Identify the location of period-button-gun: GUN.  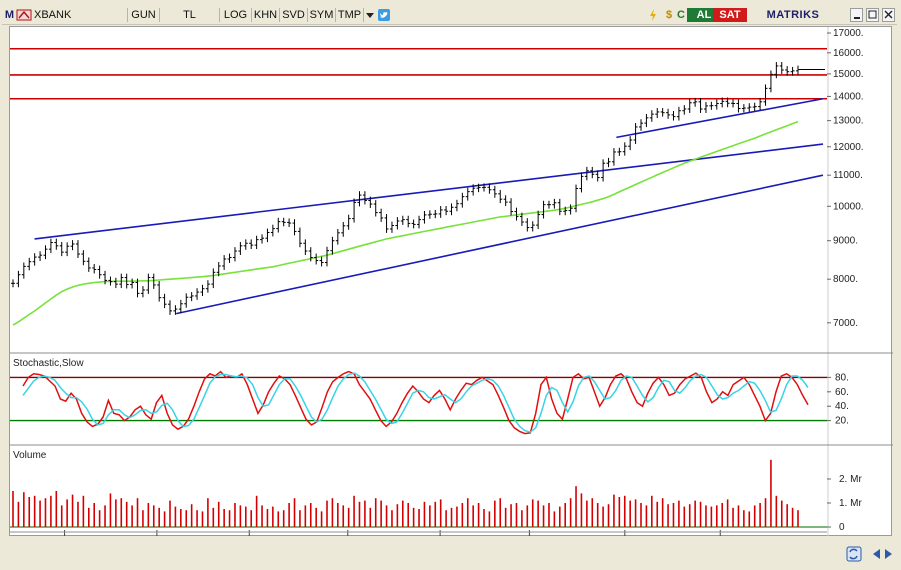
(144, 15).